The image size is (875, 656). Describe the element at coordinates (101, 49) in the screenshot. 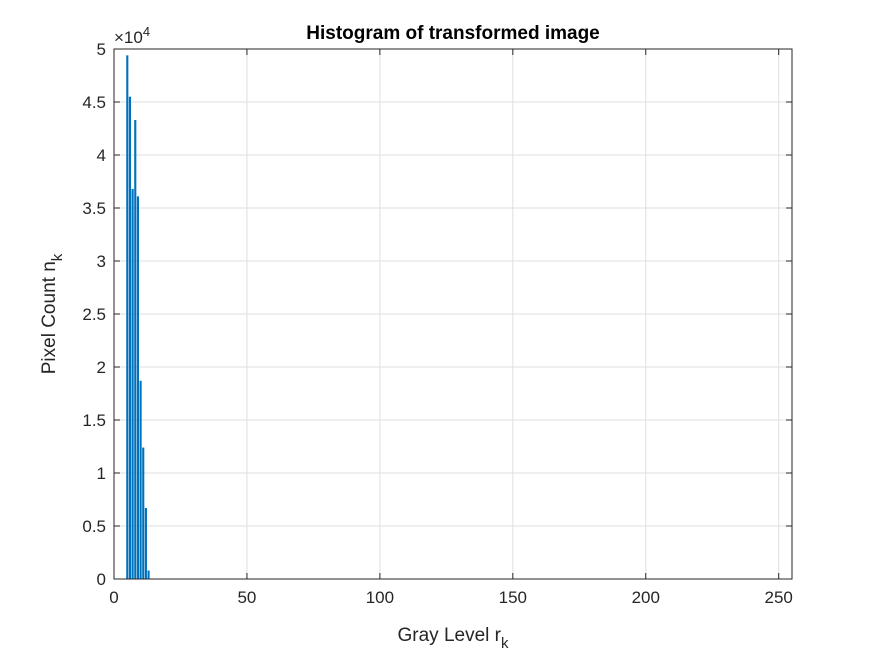

I see `y-tick-label: 5` at that location.